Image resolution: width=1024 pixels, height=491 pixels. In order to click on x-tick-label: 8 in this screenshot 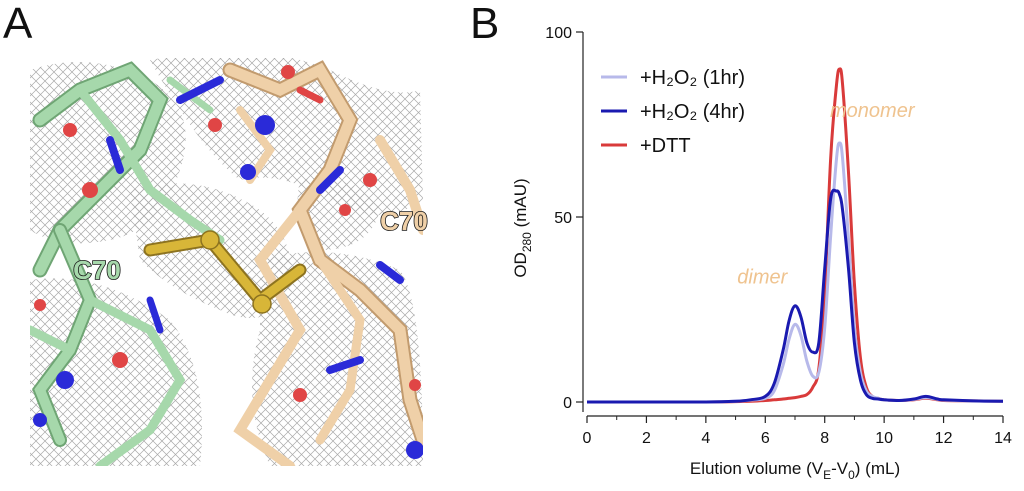, I will do `click(824, 438)`.